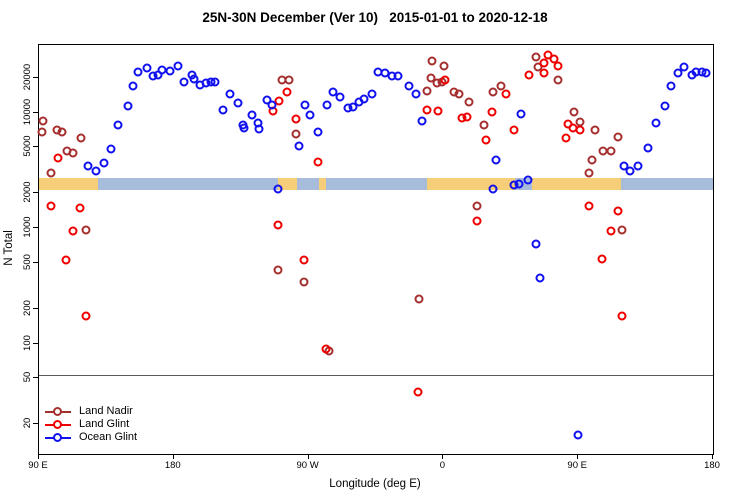 The height and width of the screenshot is (500, 750). I want to click on legend-label: Ocean Glint, so click(108, 437).